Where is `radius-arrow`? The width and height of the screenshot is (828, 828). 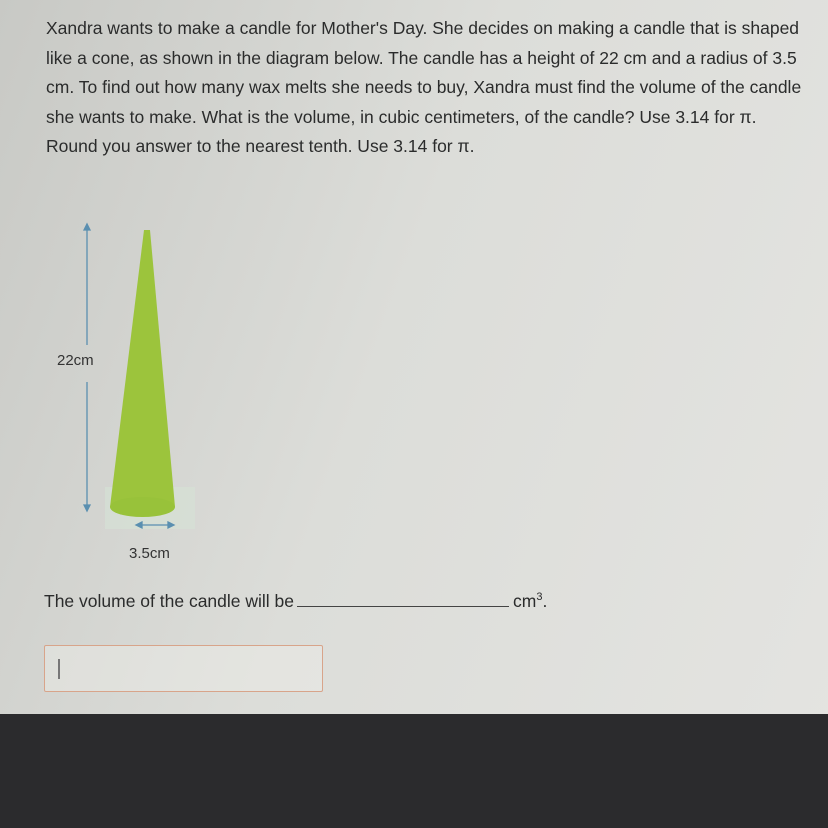
radius-arrow is located at coordinates (155, 525).